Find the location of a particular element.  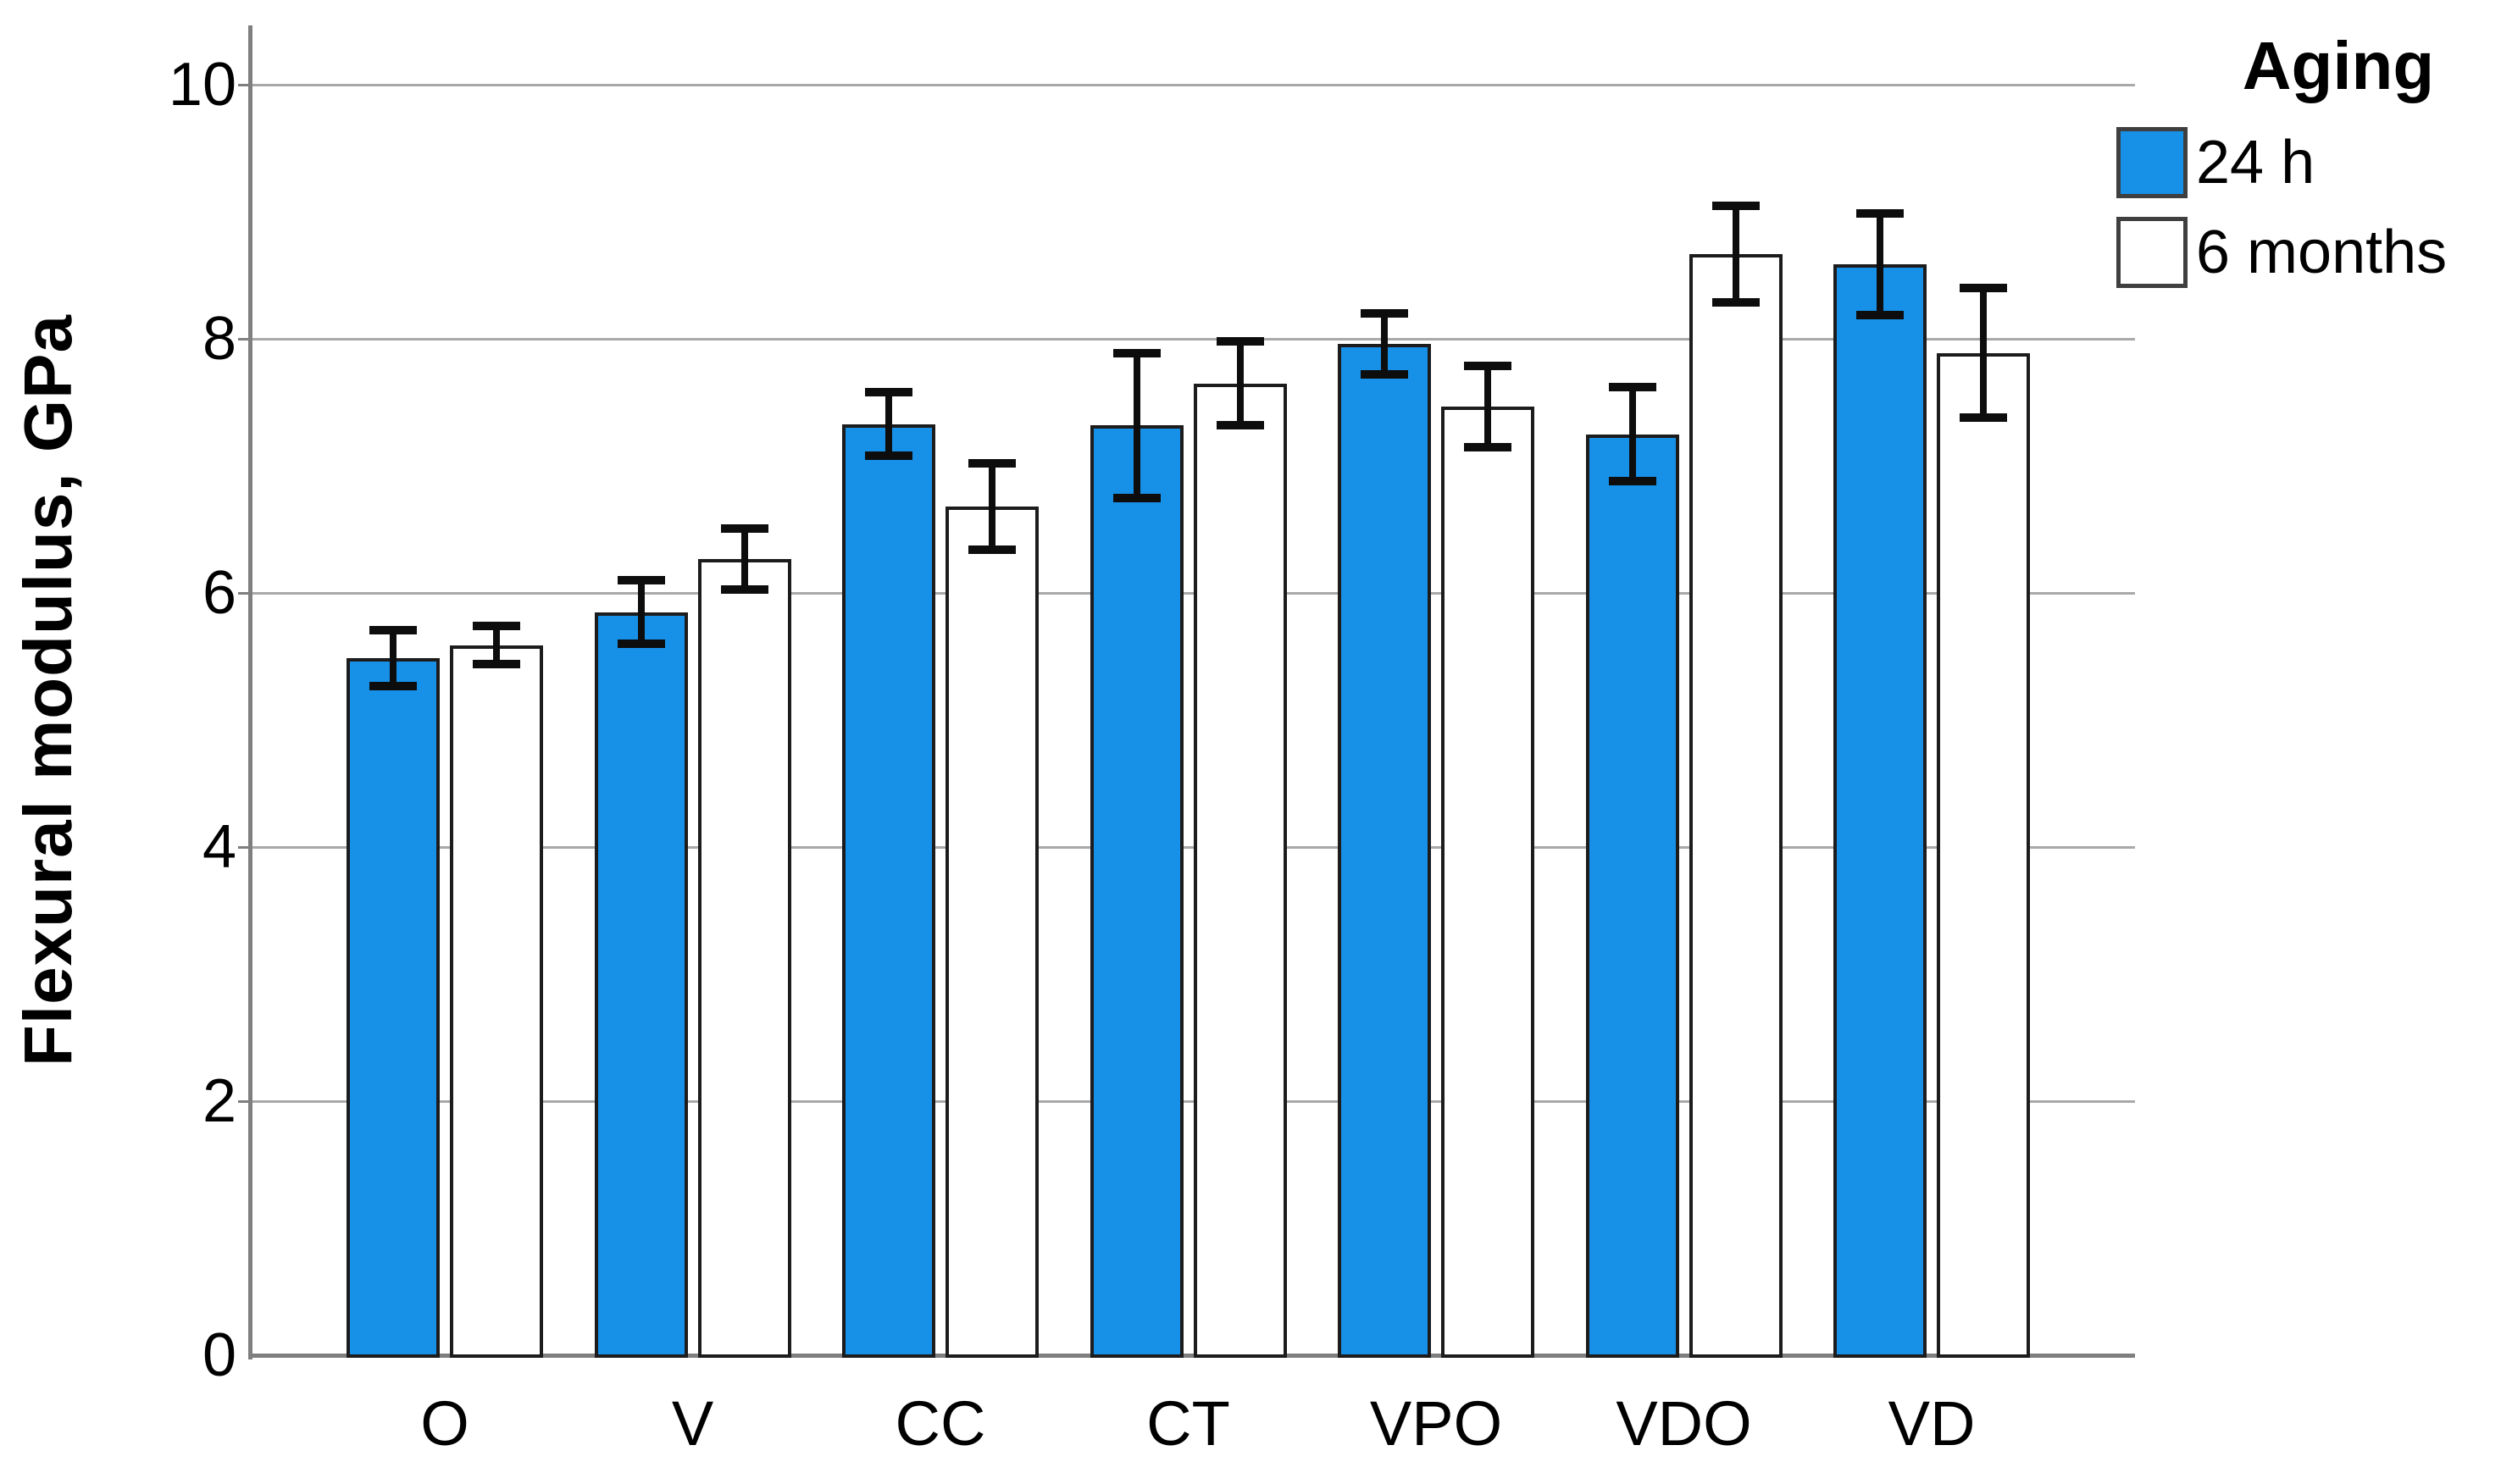

error-bar-VDO-24h is located at coordinates (1632, 434).